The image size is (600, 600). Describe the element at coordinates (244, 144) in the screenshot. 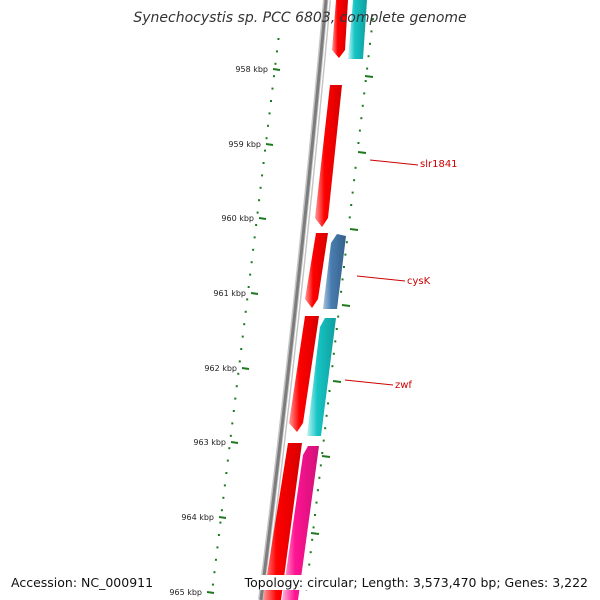

I see `tick-label: 959 kbp` at that location.